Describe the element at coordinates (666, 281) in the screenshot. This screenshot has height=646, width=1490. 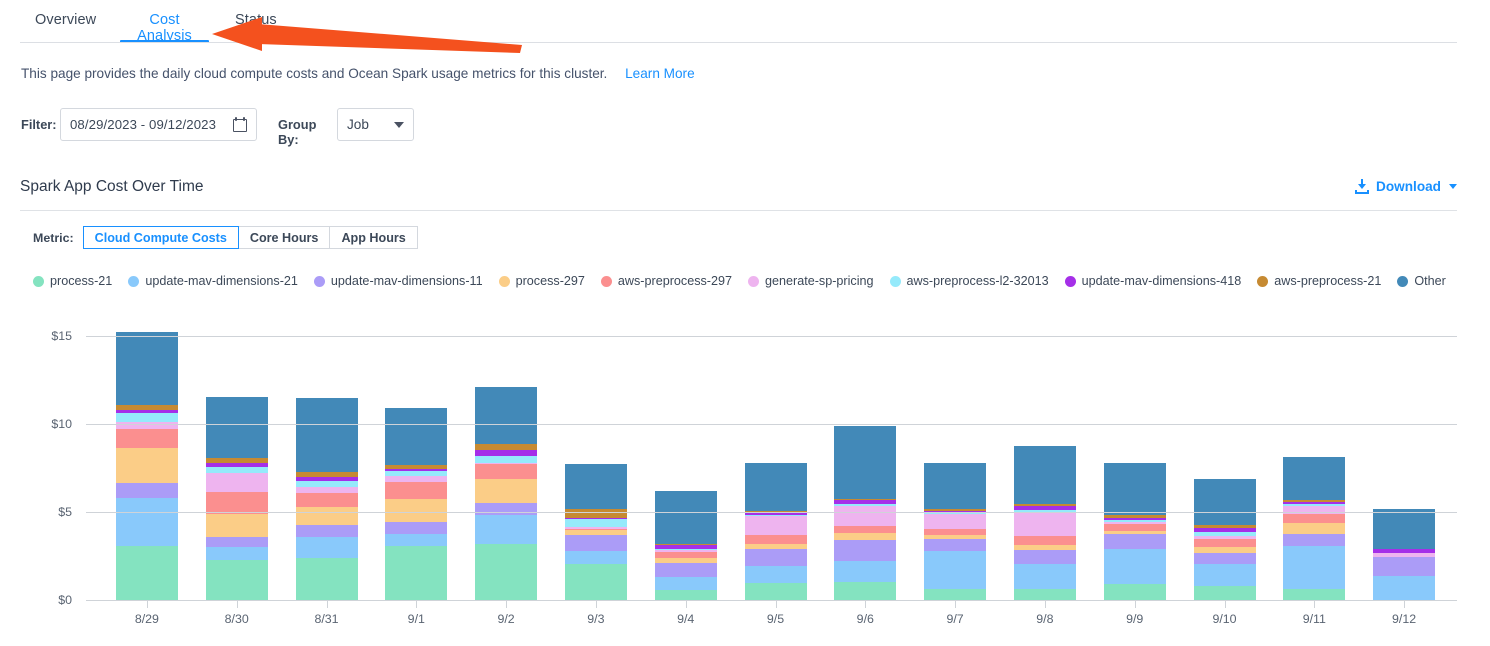
I see `legend-item: aws-preprocess-297` at that location.